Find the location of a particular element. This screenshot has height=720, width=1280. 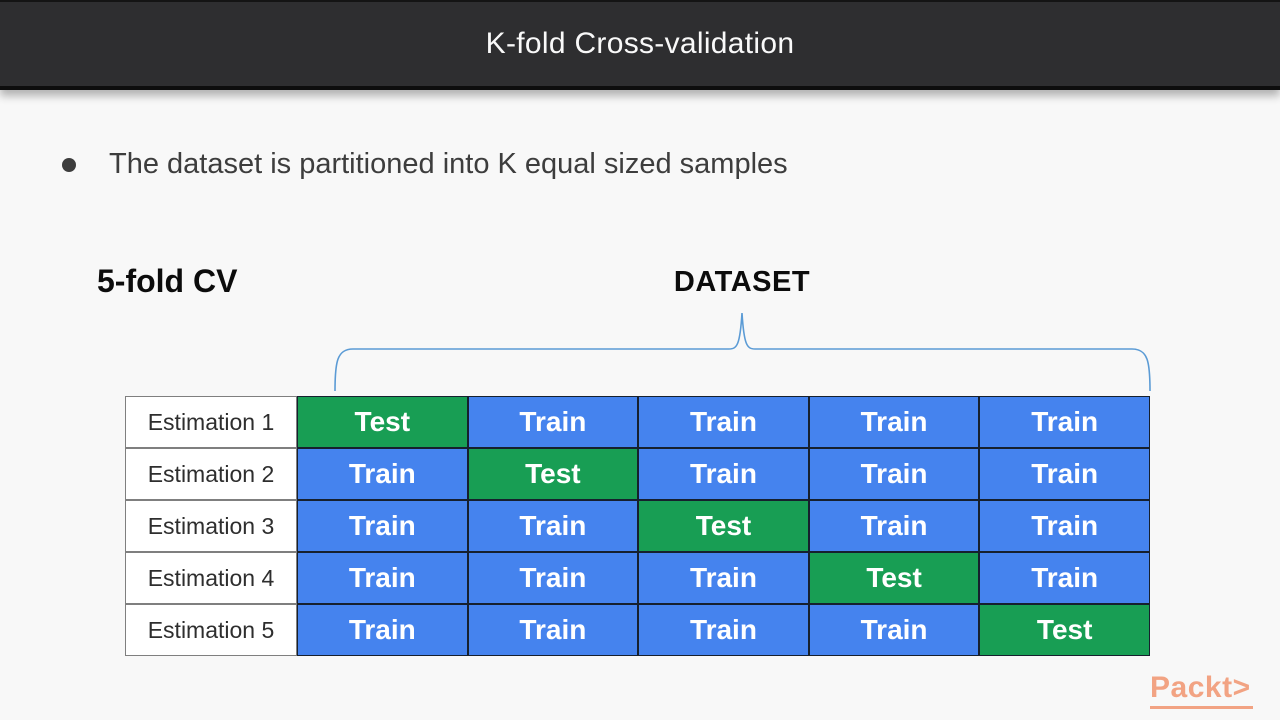

table-row: Estimation 3 Train Train Test Train Train is located at coordinates (637, 526).